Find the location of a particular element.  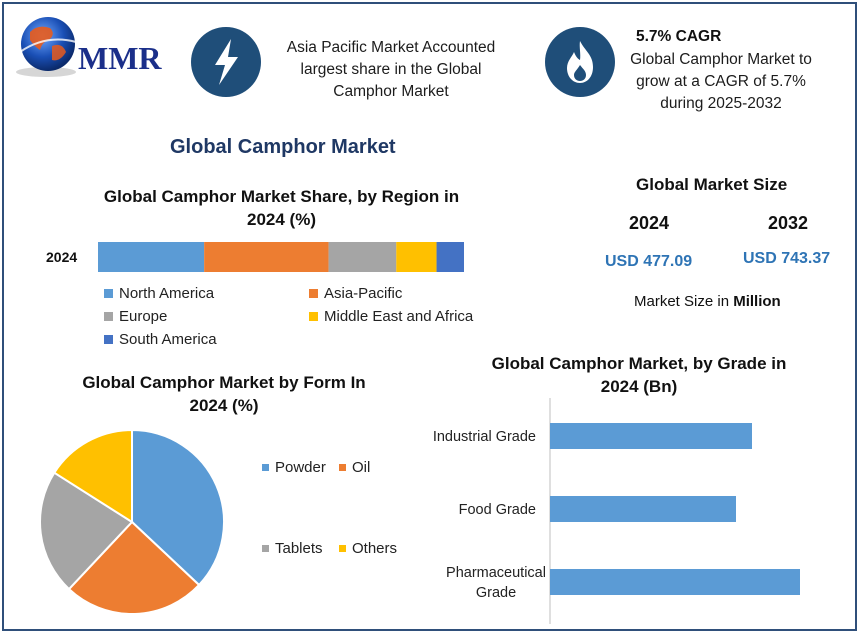

legend-label: Powder is located at coordinates (300, 467).